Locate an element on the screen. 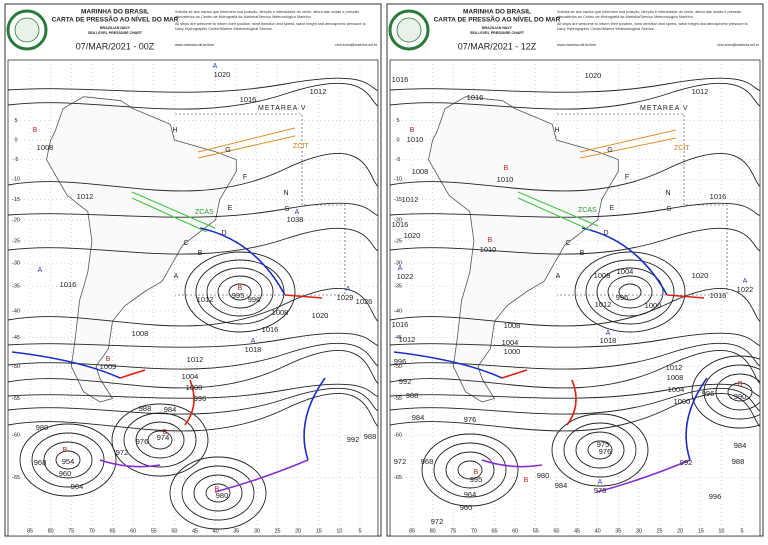  isobar-label: 1009 is located at coordinates (108, 366).